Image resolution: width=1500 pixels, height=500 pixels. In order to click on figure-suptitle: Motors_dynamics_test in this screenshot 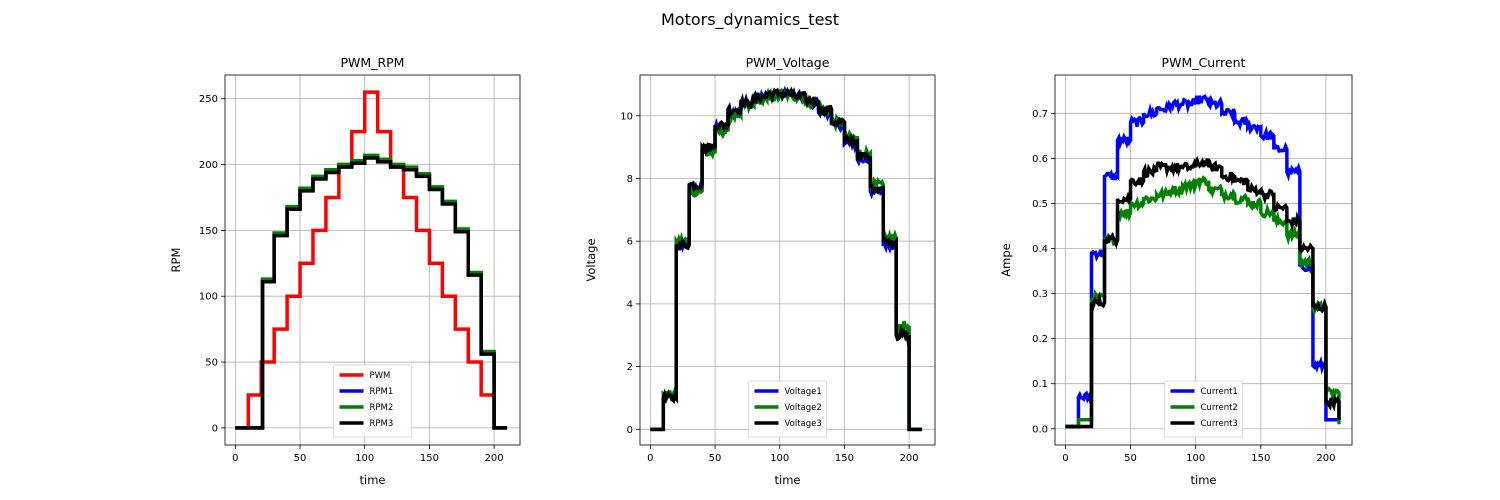, I will do `click(750, 20)`.